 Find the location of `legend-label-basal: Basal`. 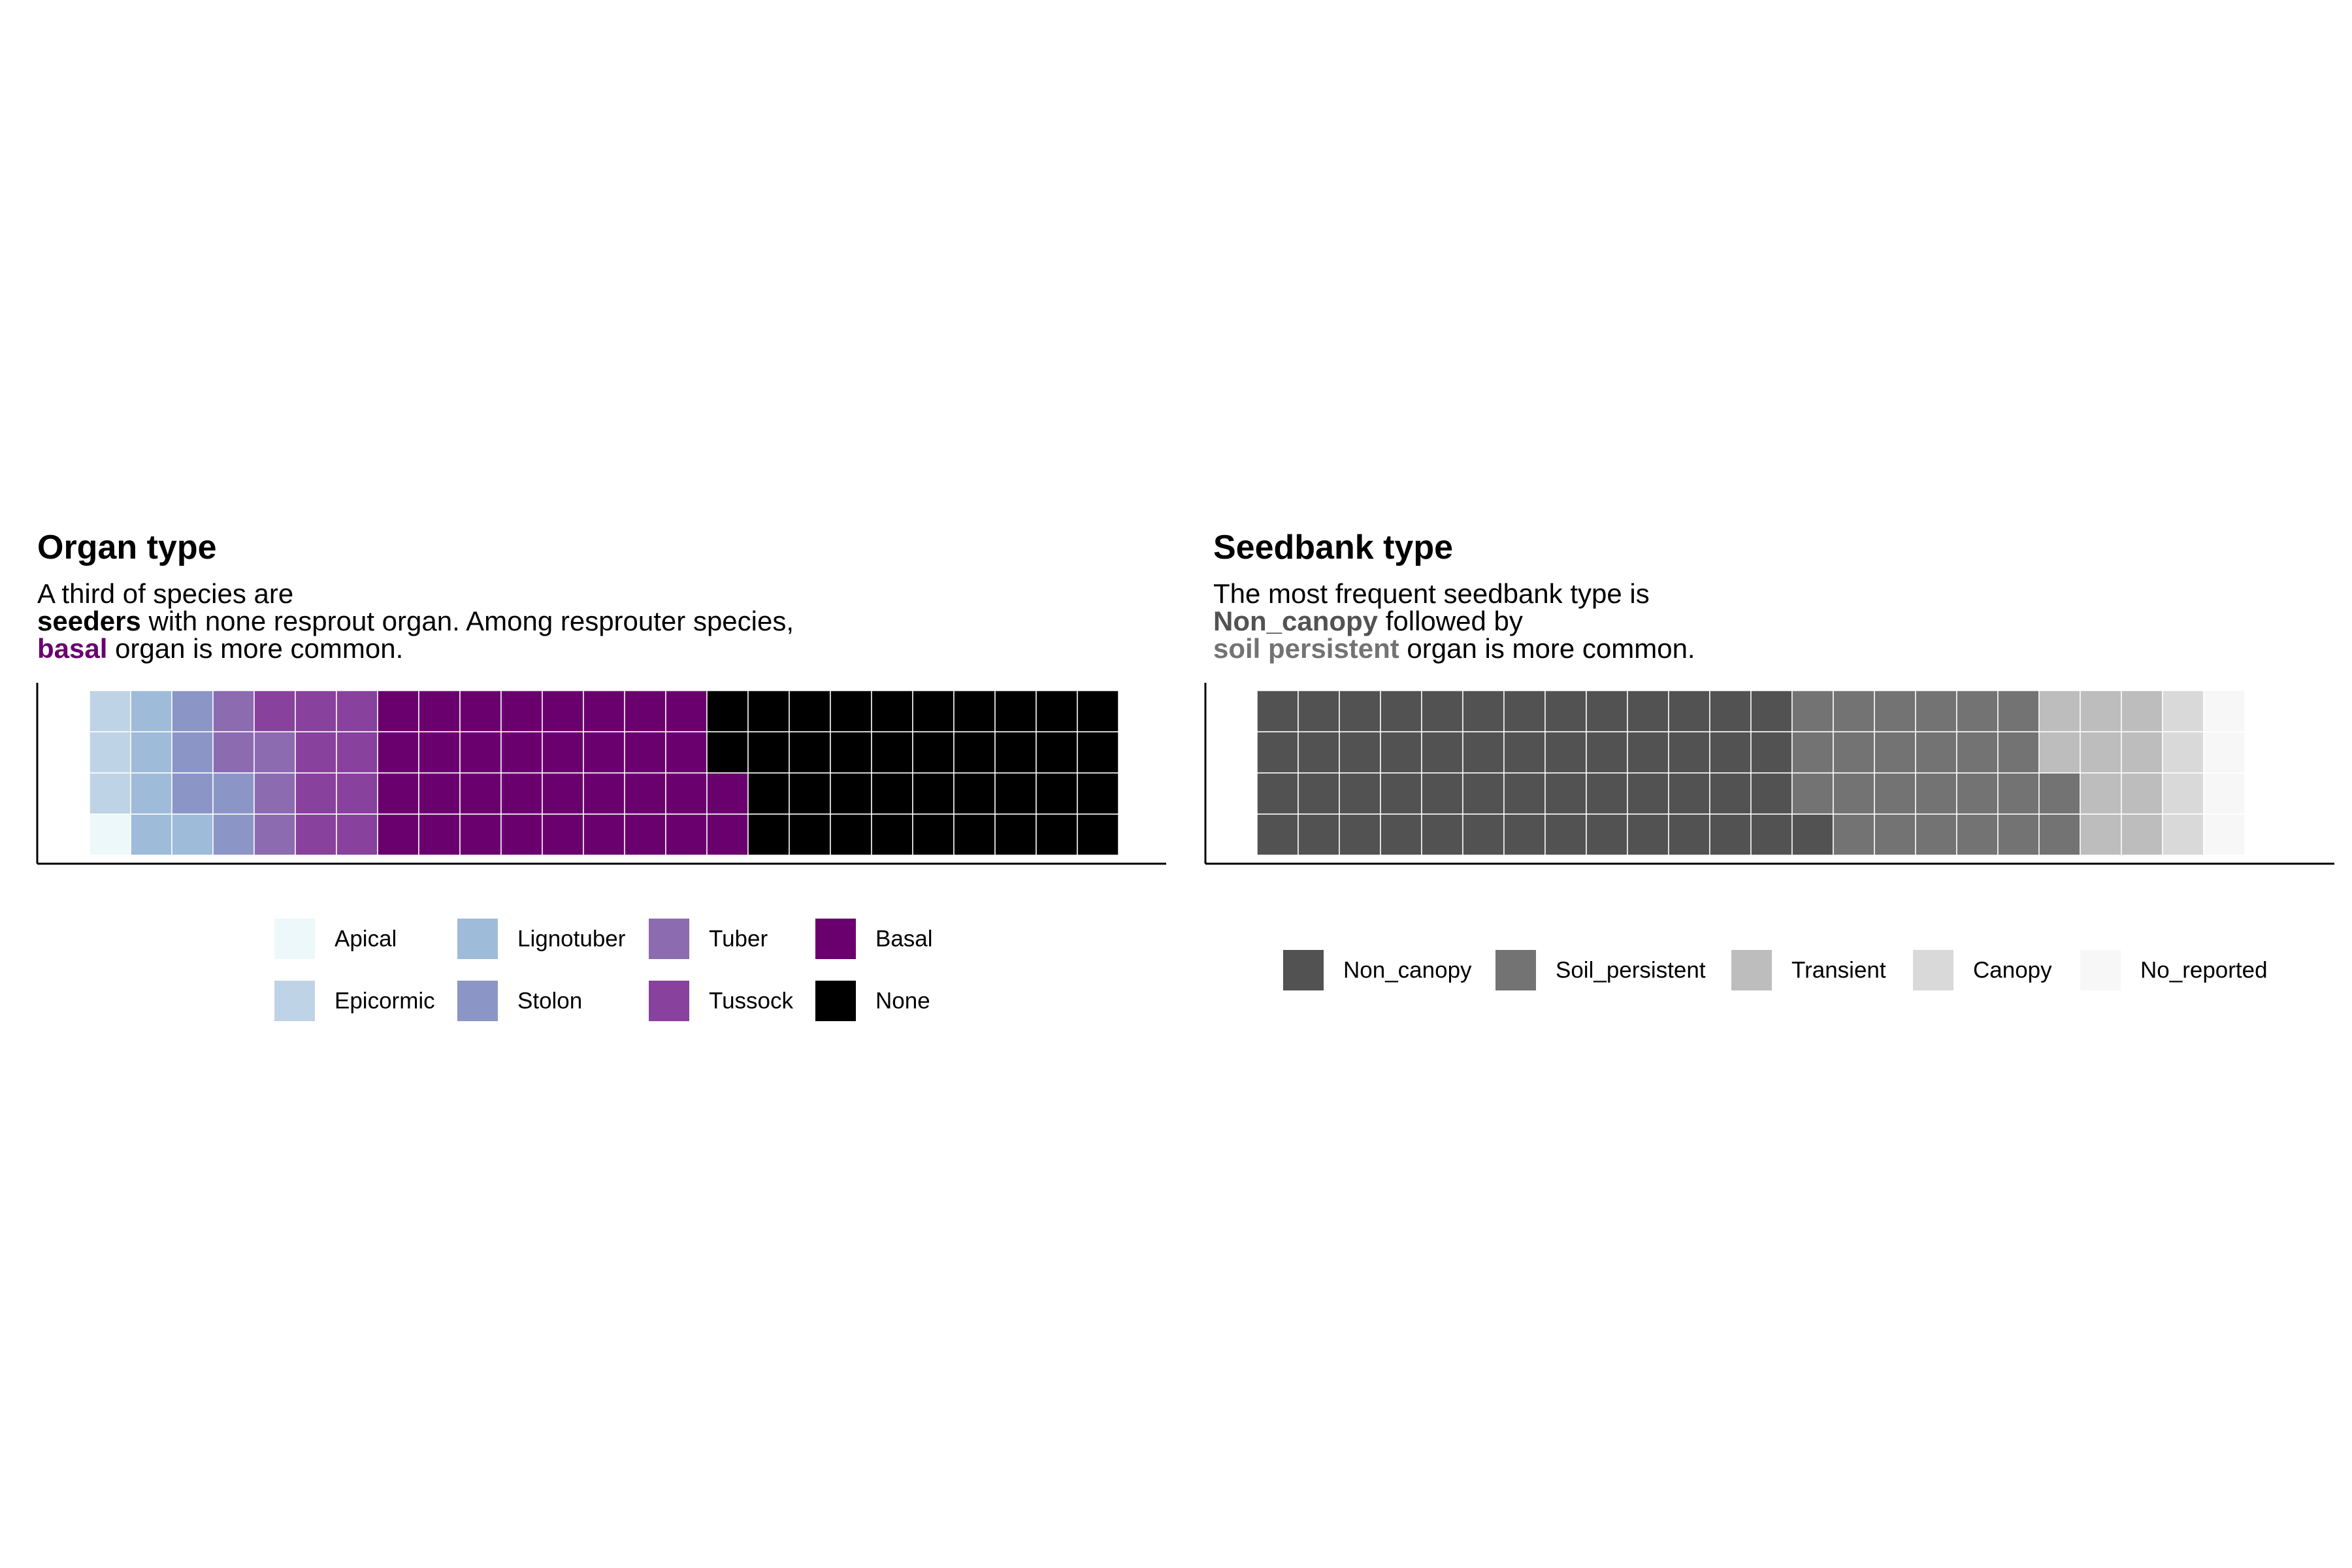

legend-label-basal: Basal is located at coordinates (904, 939).